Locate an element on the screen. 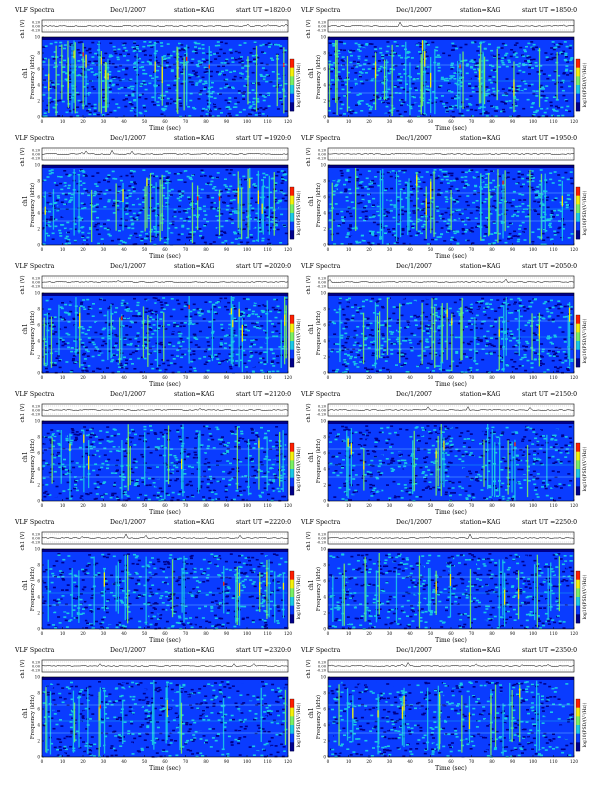 Image resolution: width=612 pixels, height=792 pixels. ch1-tick-label: 0.00 is located at coordinates (36, 155).